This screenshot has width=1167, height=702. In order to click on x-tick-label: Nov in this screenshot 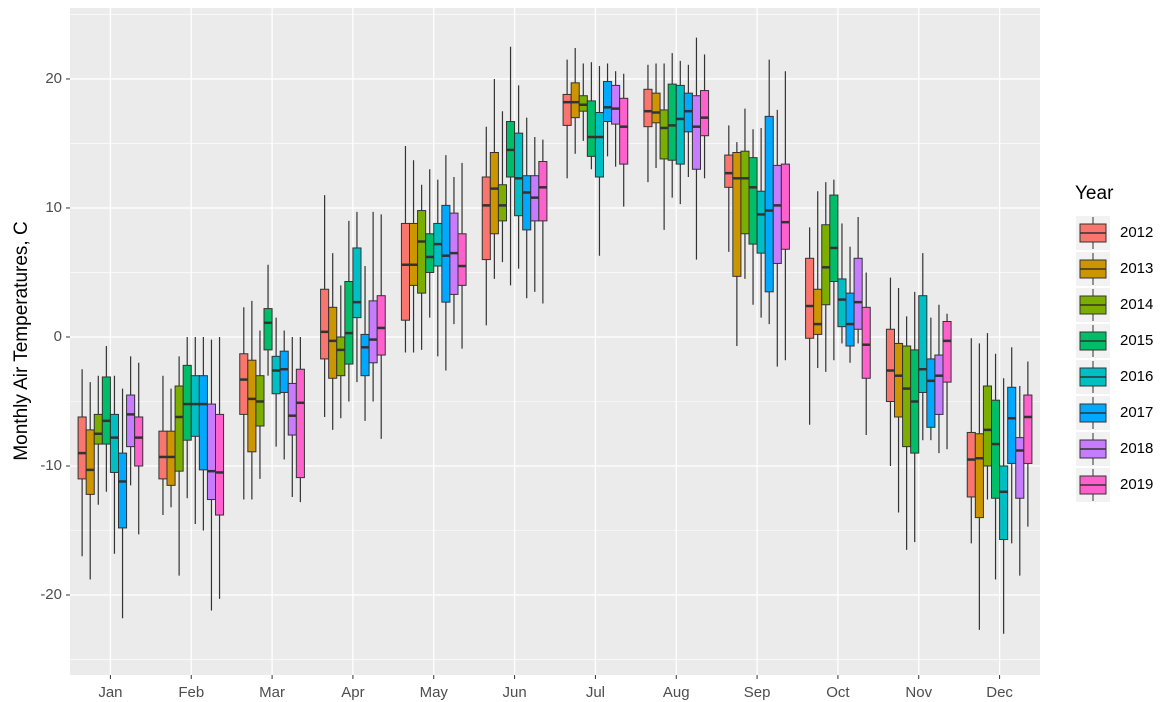, I will do `click(918, 692)`.